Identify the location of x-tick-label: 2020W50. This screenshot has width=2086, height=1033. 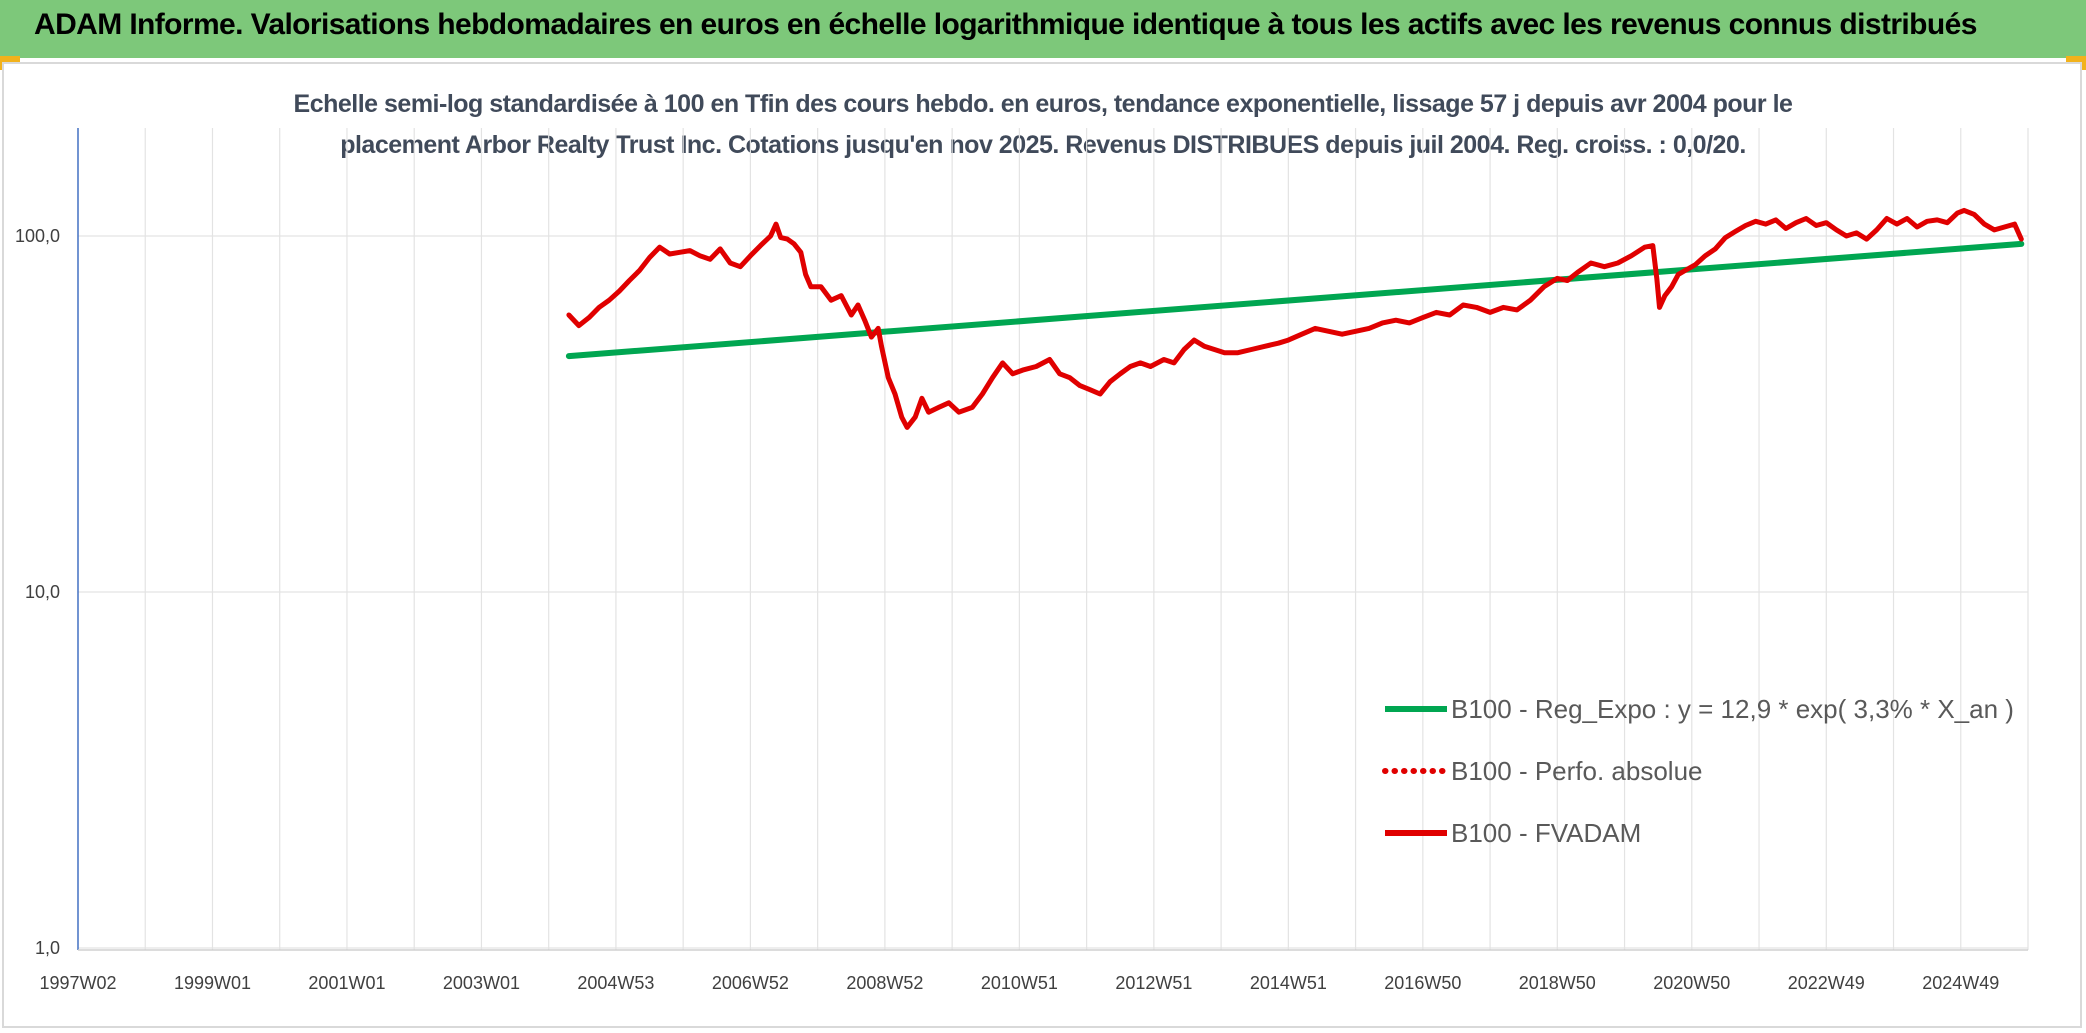
(1691, 983).